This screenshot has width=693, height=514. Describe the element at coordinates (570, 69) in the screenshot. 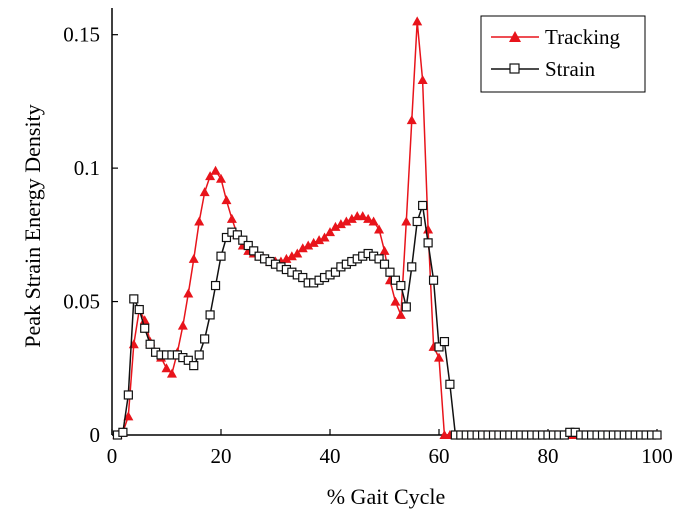

I see `legend-label-strain: Strain` at that location.